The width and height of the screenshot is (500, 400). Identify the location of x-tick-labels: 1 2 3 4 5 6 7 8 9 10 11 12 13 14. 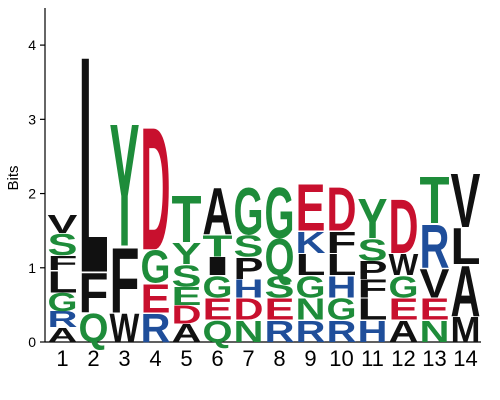
(266, 358).